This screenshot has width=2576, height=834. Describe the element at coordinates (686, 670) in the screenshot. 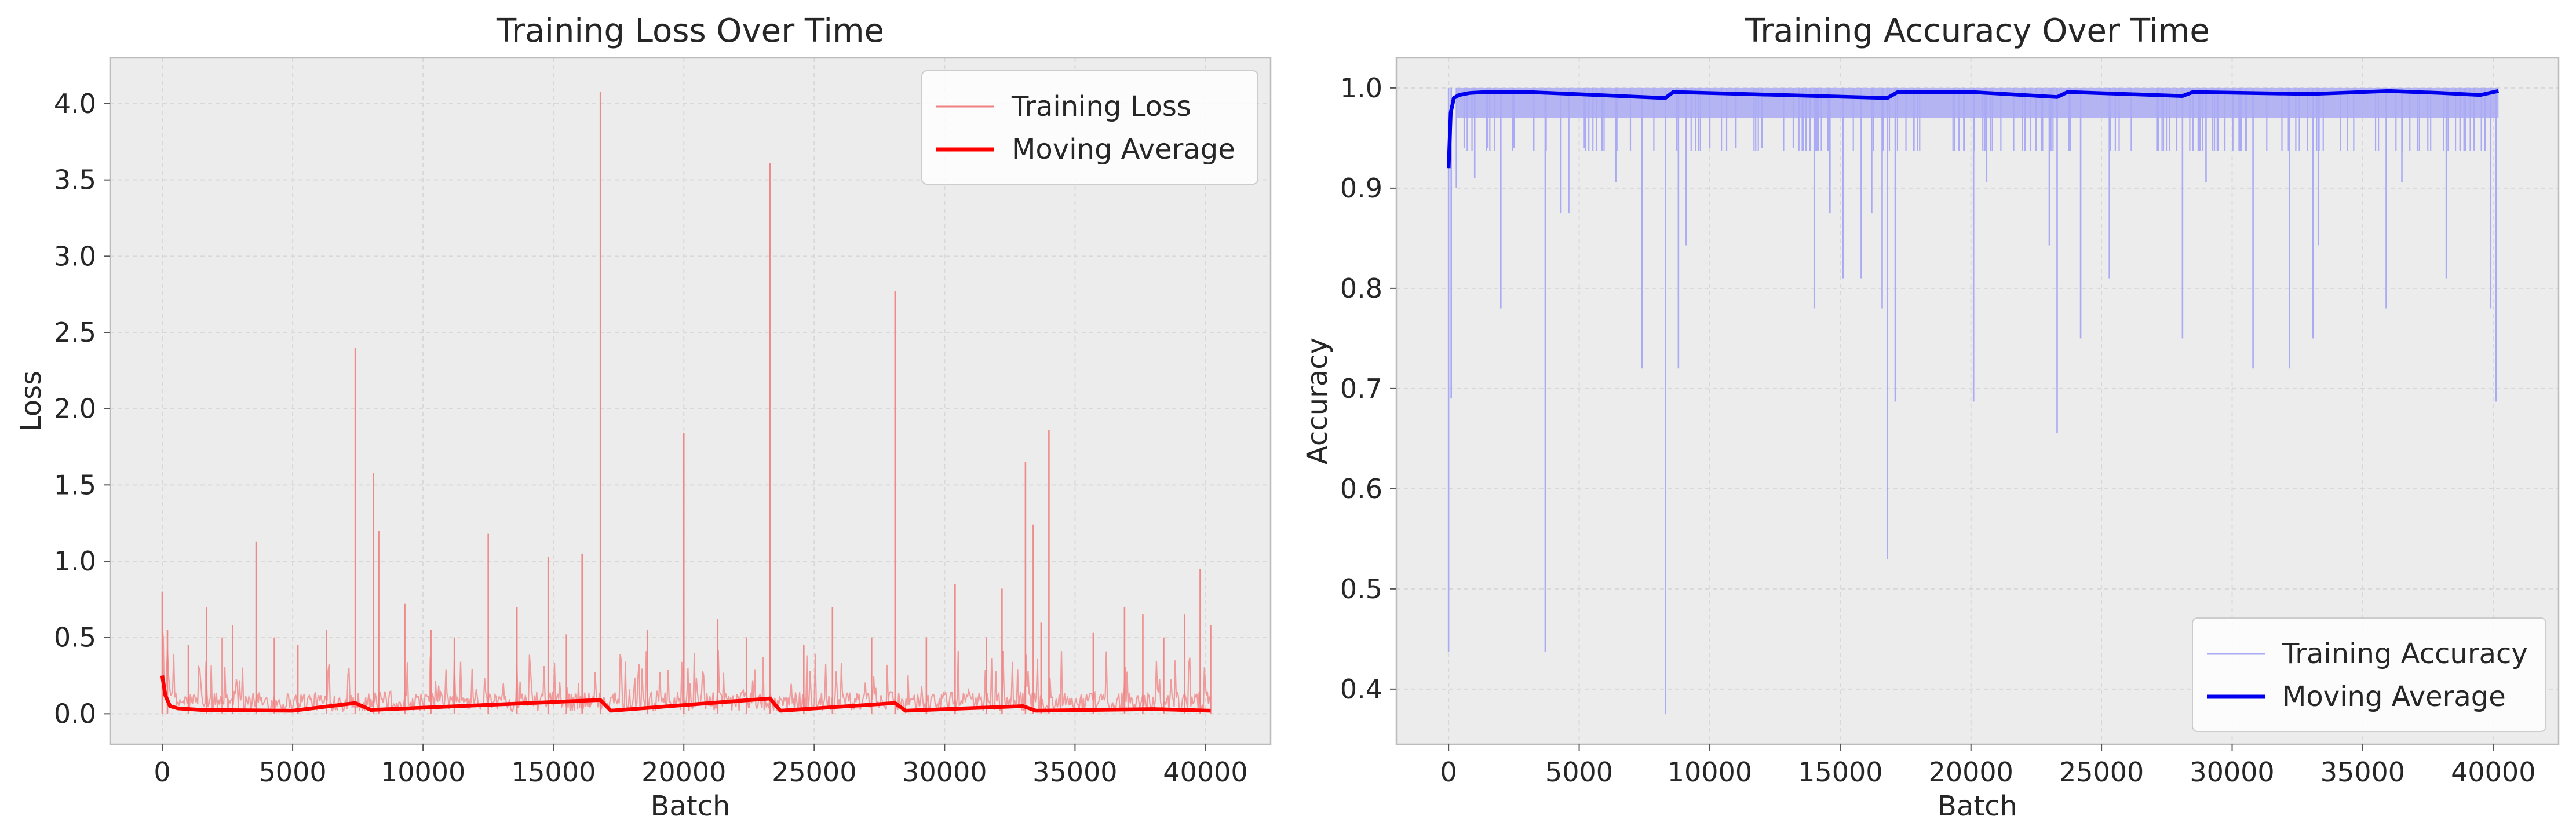

I see `loss-raw-line` at that location.